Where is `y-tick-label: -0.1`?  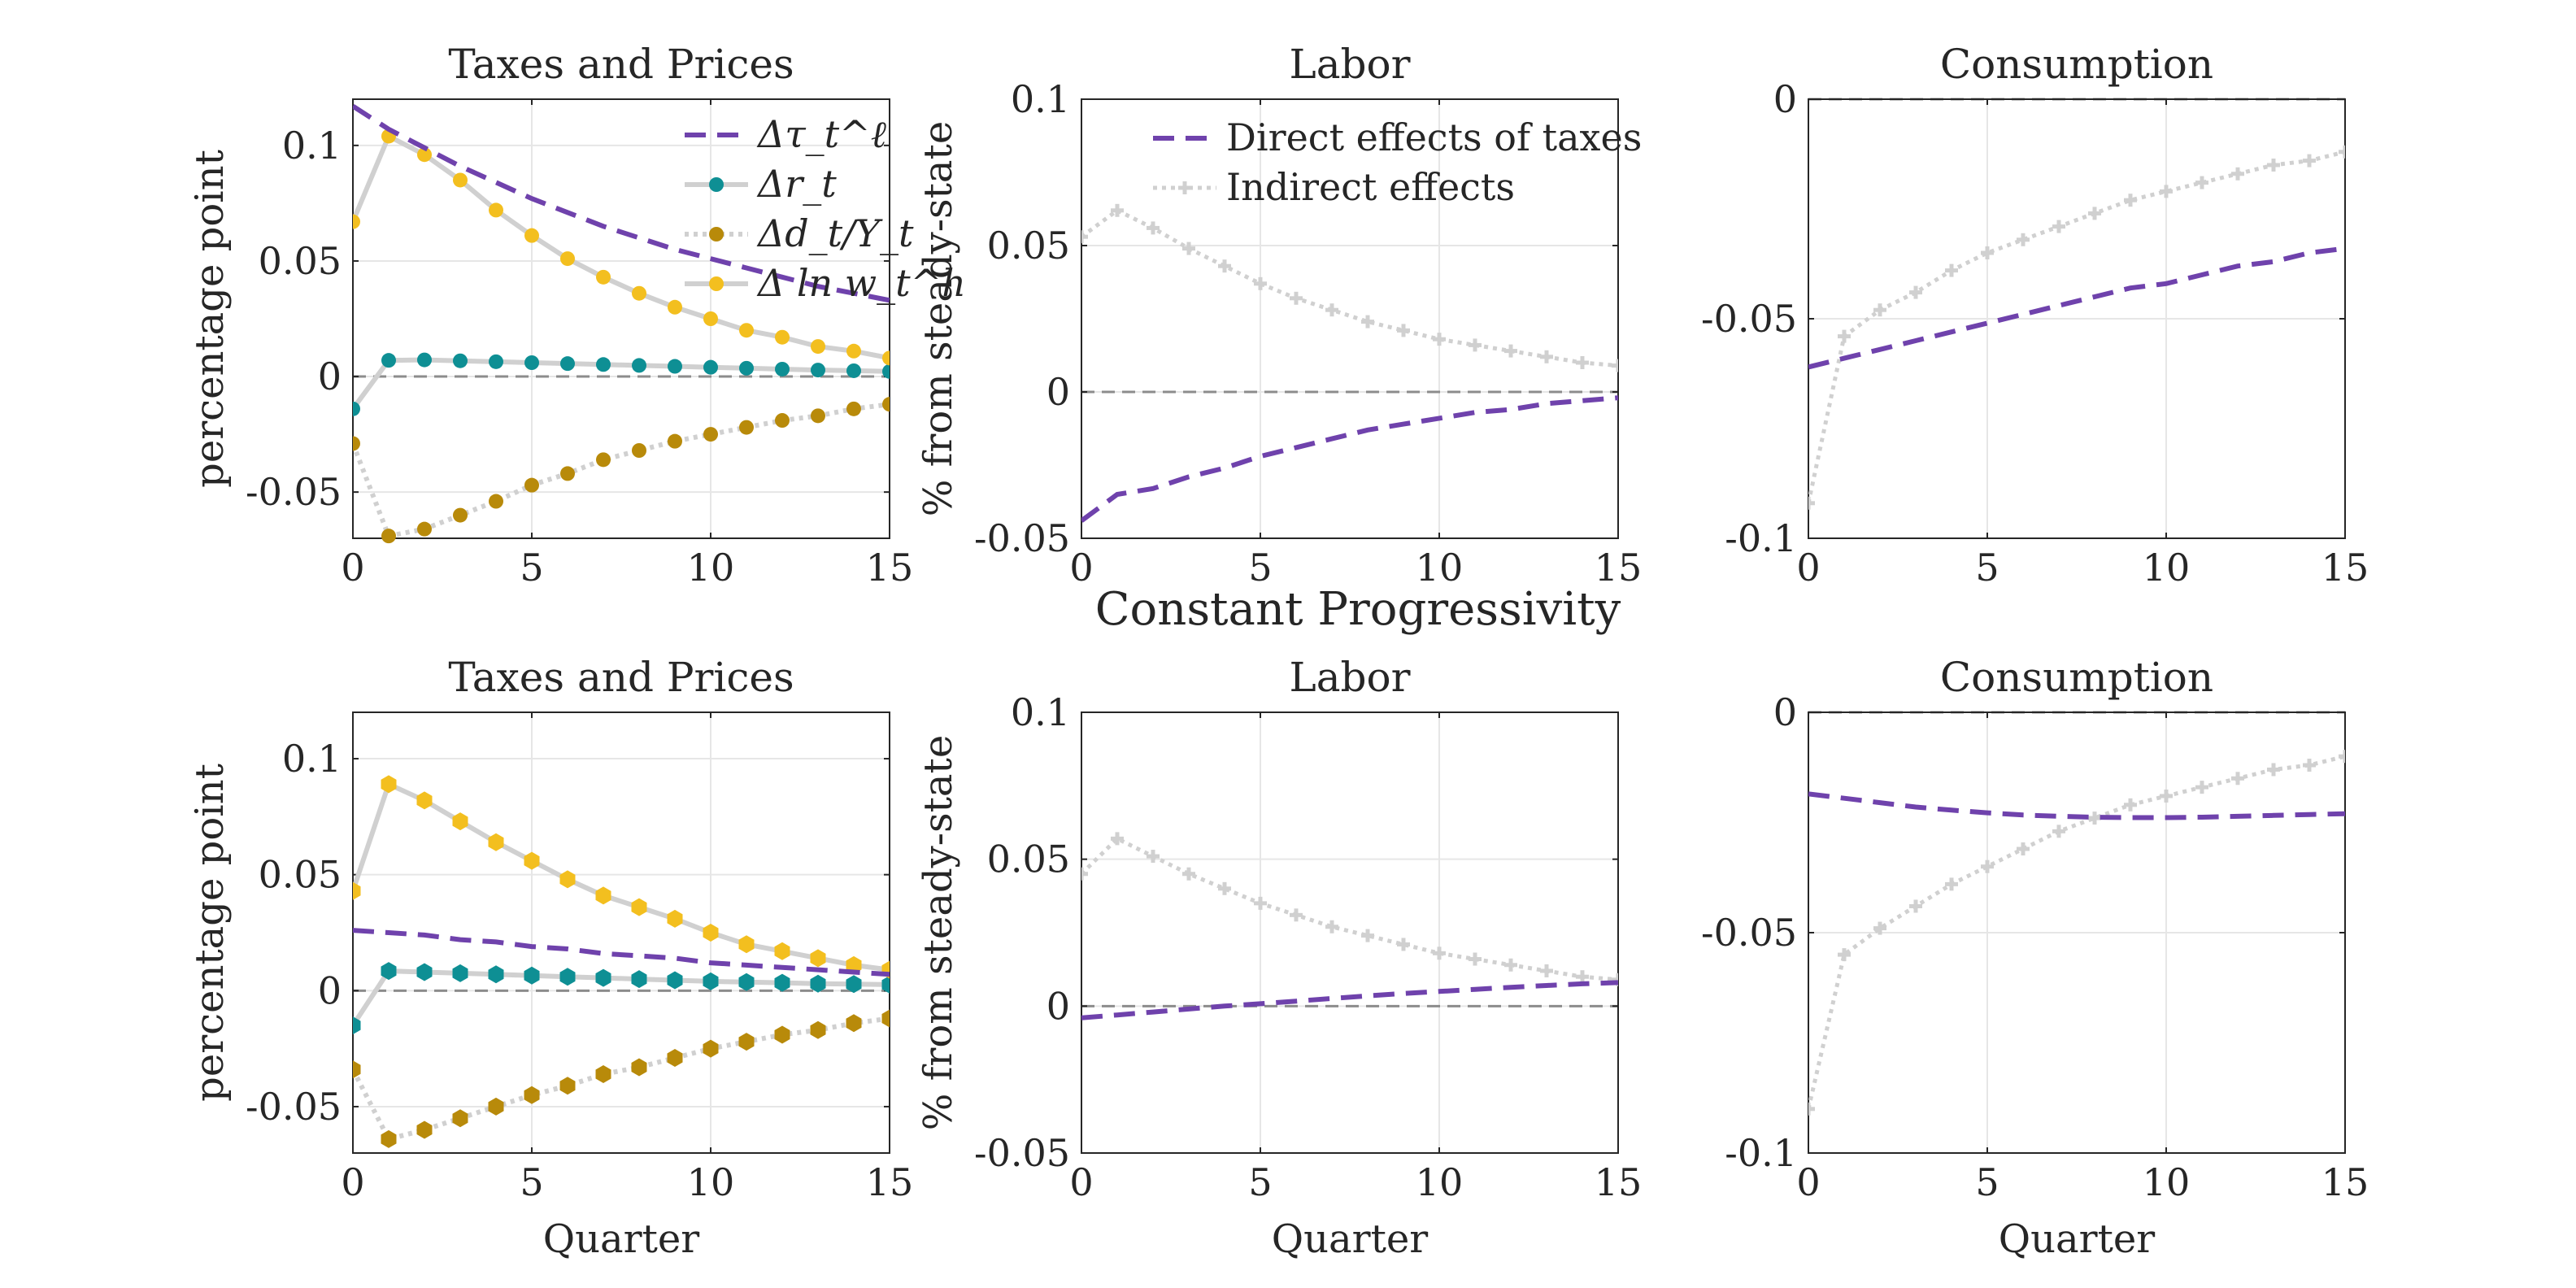
y-tick-label: -0.1 is located at coordinates (1761, 538).